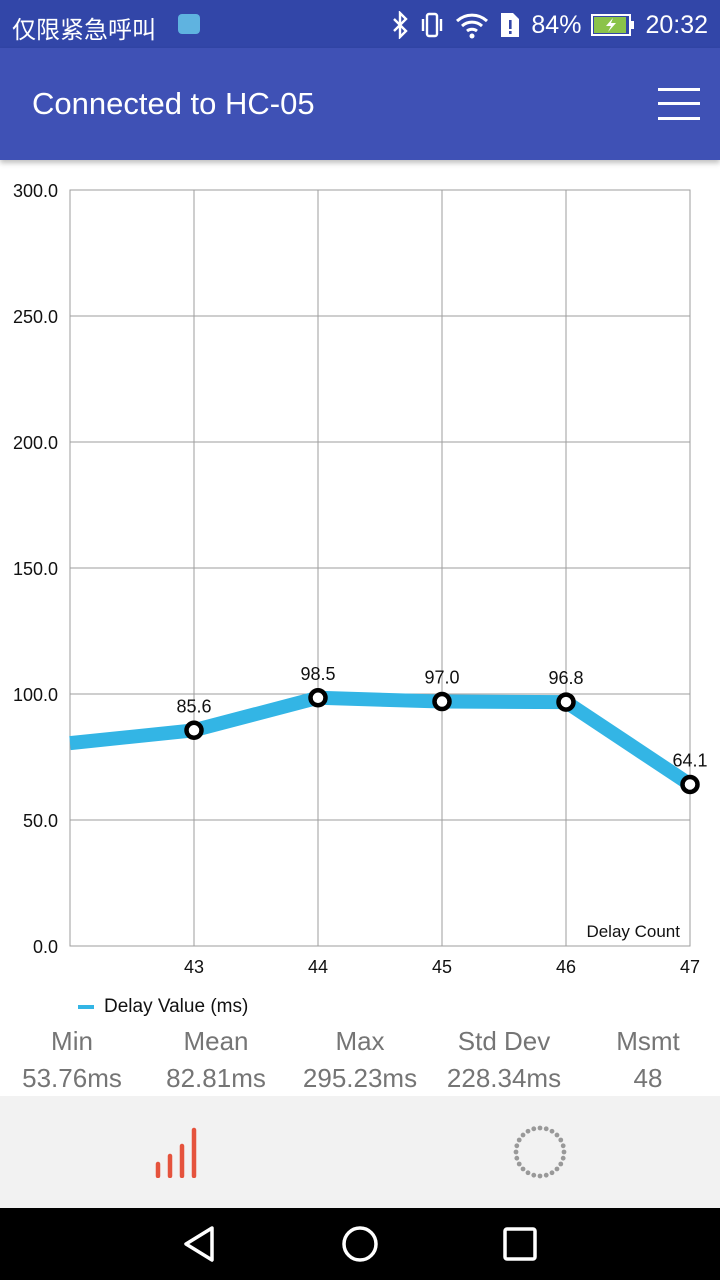  Describe the element at coordinates (72, 1078) in the screenshot. I see `stat-value: 53.76ms` at that location.